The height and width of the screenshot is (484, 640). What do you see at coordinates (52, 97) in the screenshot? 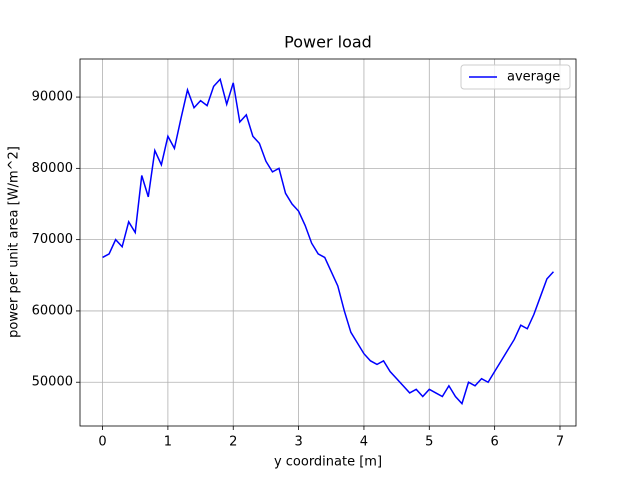
I see `y-tick-label: 90000` at bounding box center [52, 97].